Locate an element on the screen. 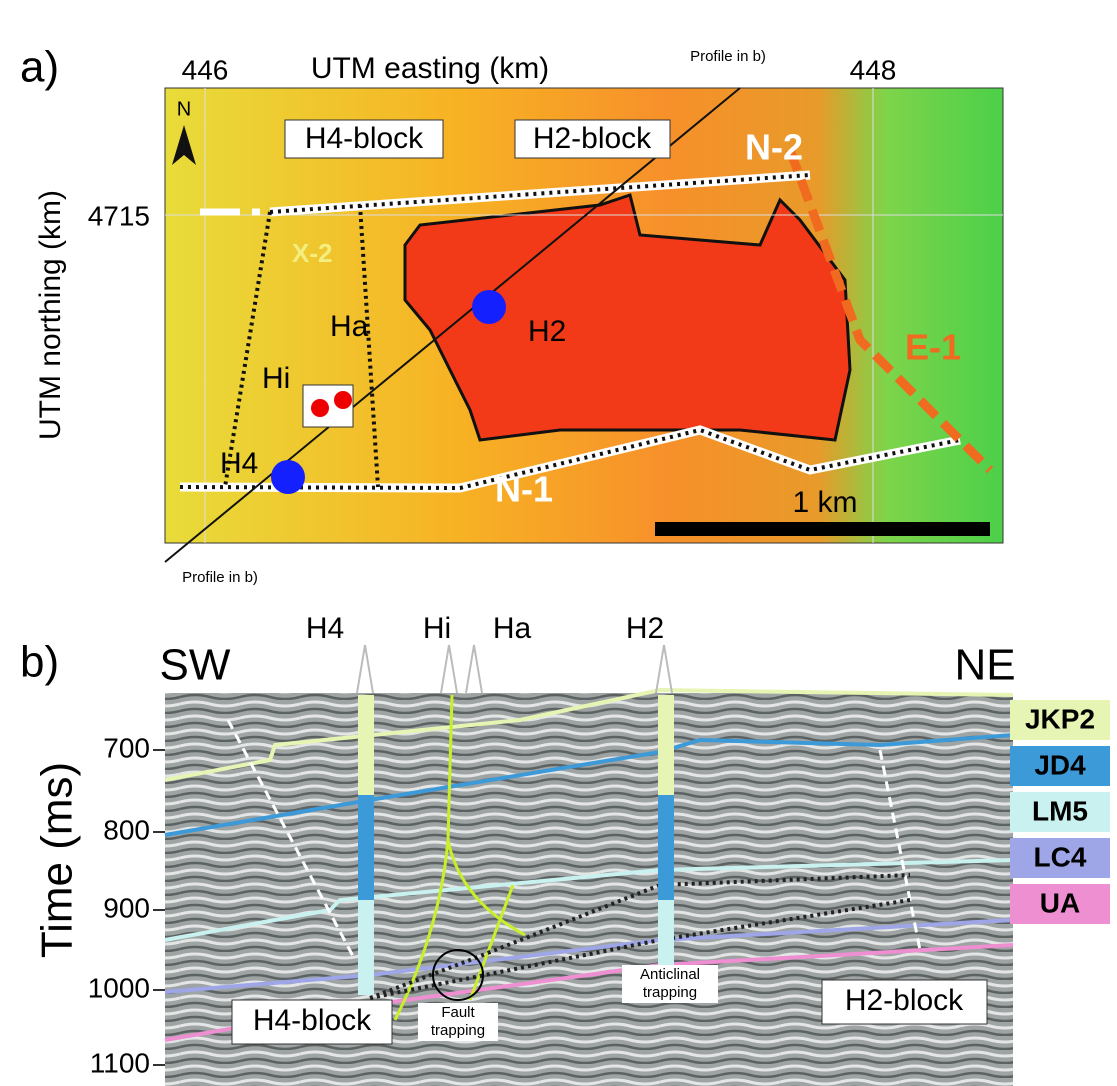 The width and height of the screenshot is (1117, 1086). x-tick-label: 448 is located at coordinates (873, 69).